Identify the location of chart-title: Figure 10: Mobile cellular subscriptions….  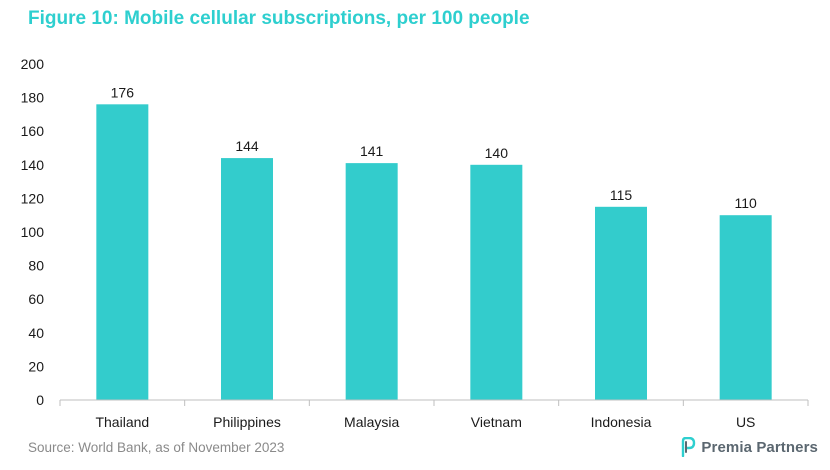
(279, 18).